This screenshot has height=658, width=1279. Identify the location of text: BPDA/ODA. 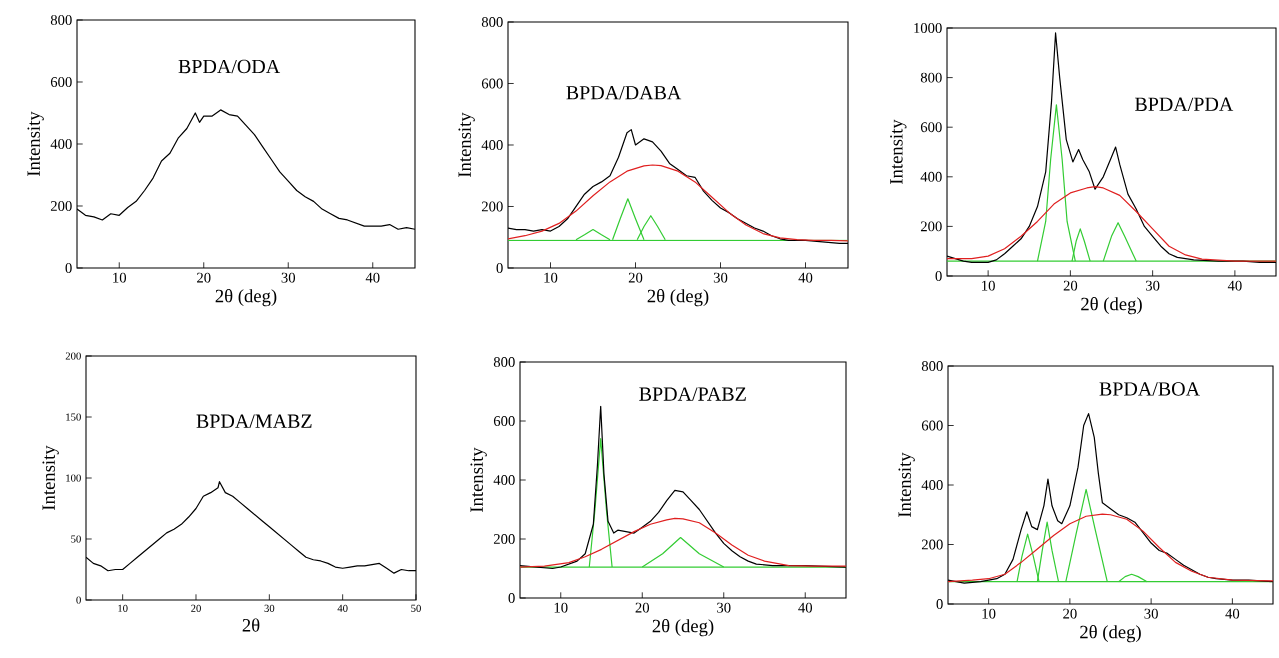
(229, 66).